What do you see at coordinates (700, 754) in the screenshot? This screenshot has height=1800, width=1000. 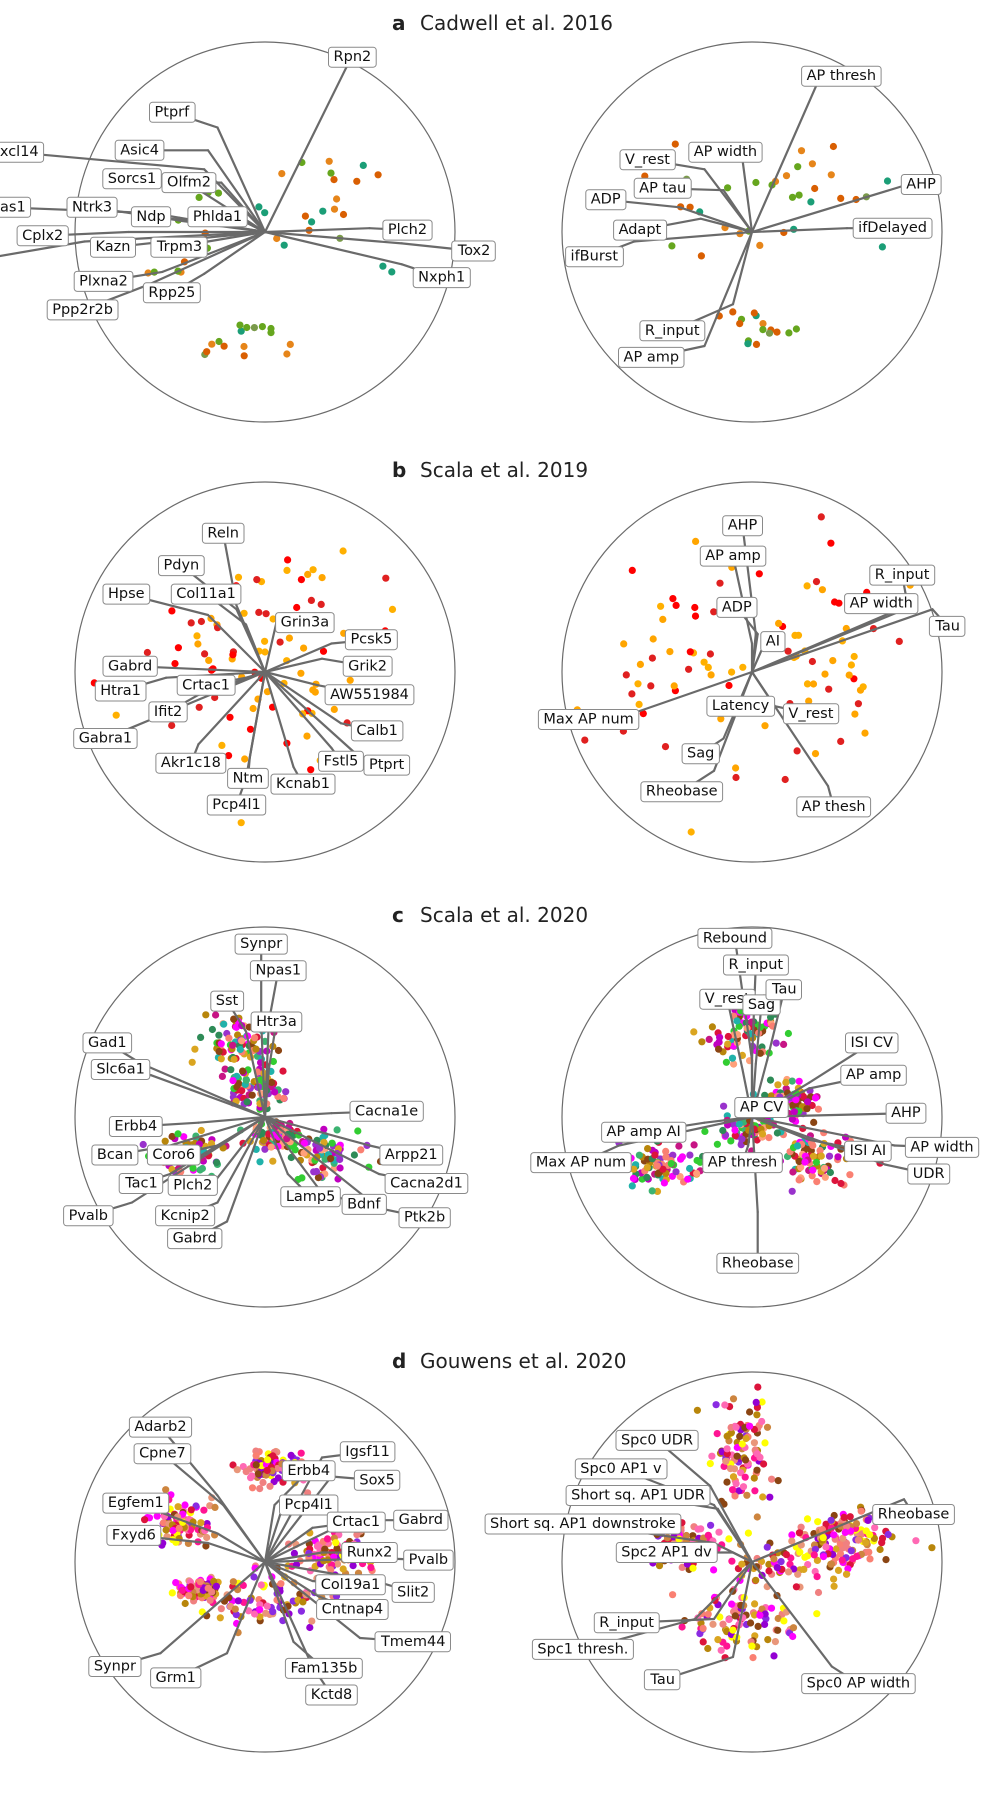 I see `feature-label: Sag` at bounding box center [700, 754].